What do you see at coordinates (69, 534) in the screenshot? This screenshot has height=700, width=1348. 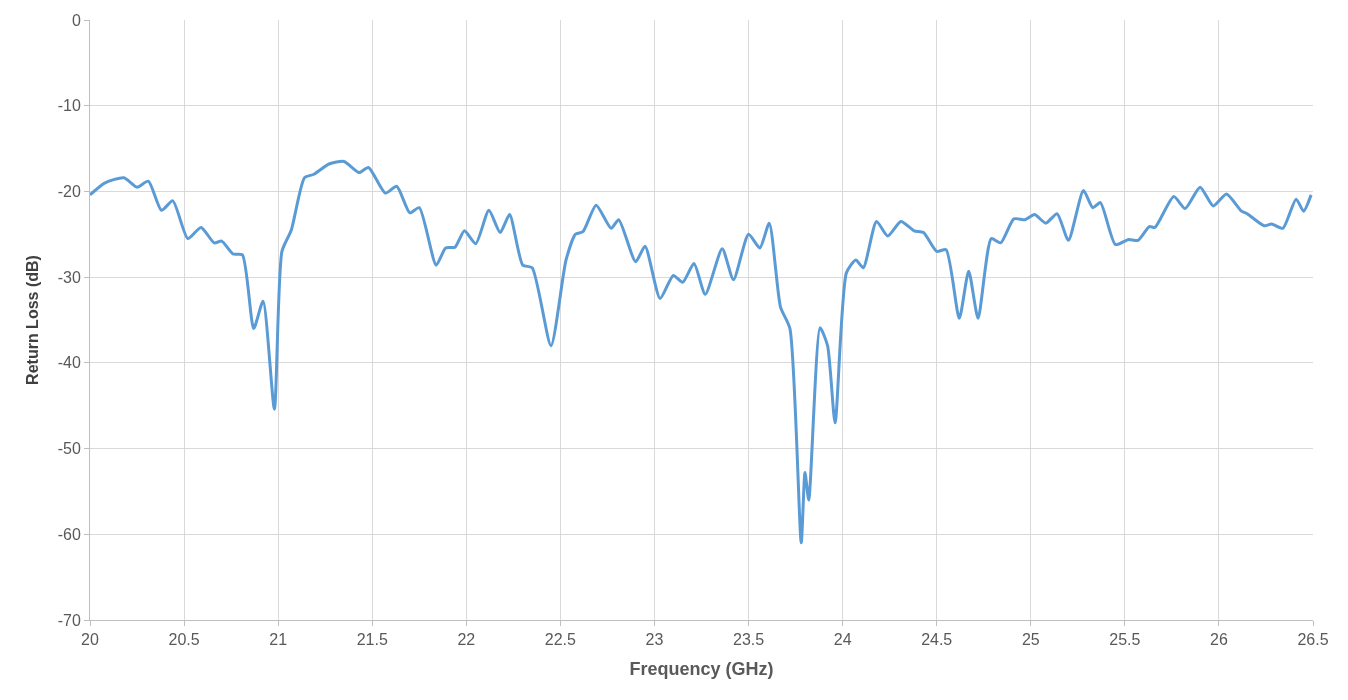 I see `y-tick-label: -60` at bounding box center [69, 534].